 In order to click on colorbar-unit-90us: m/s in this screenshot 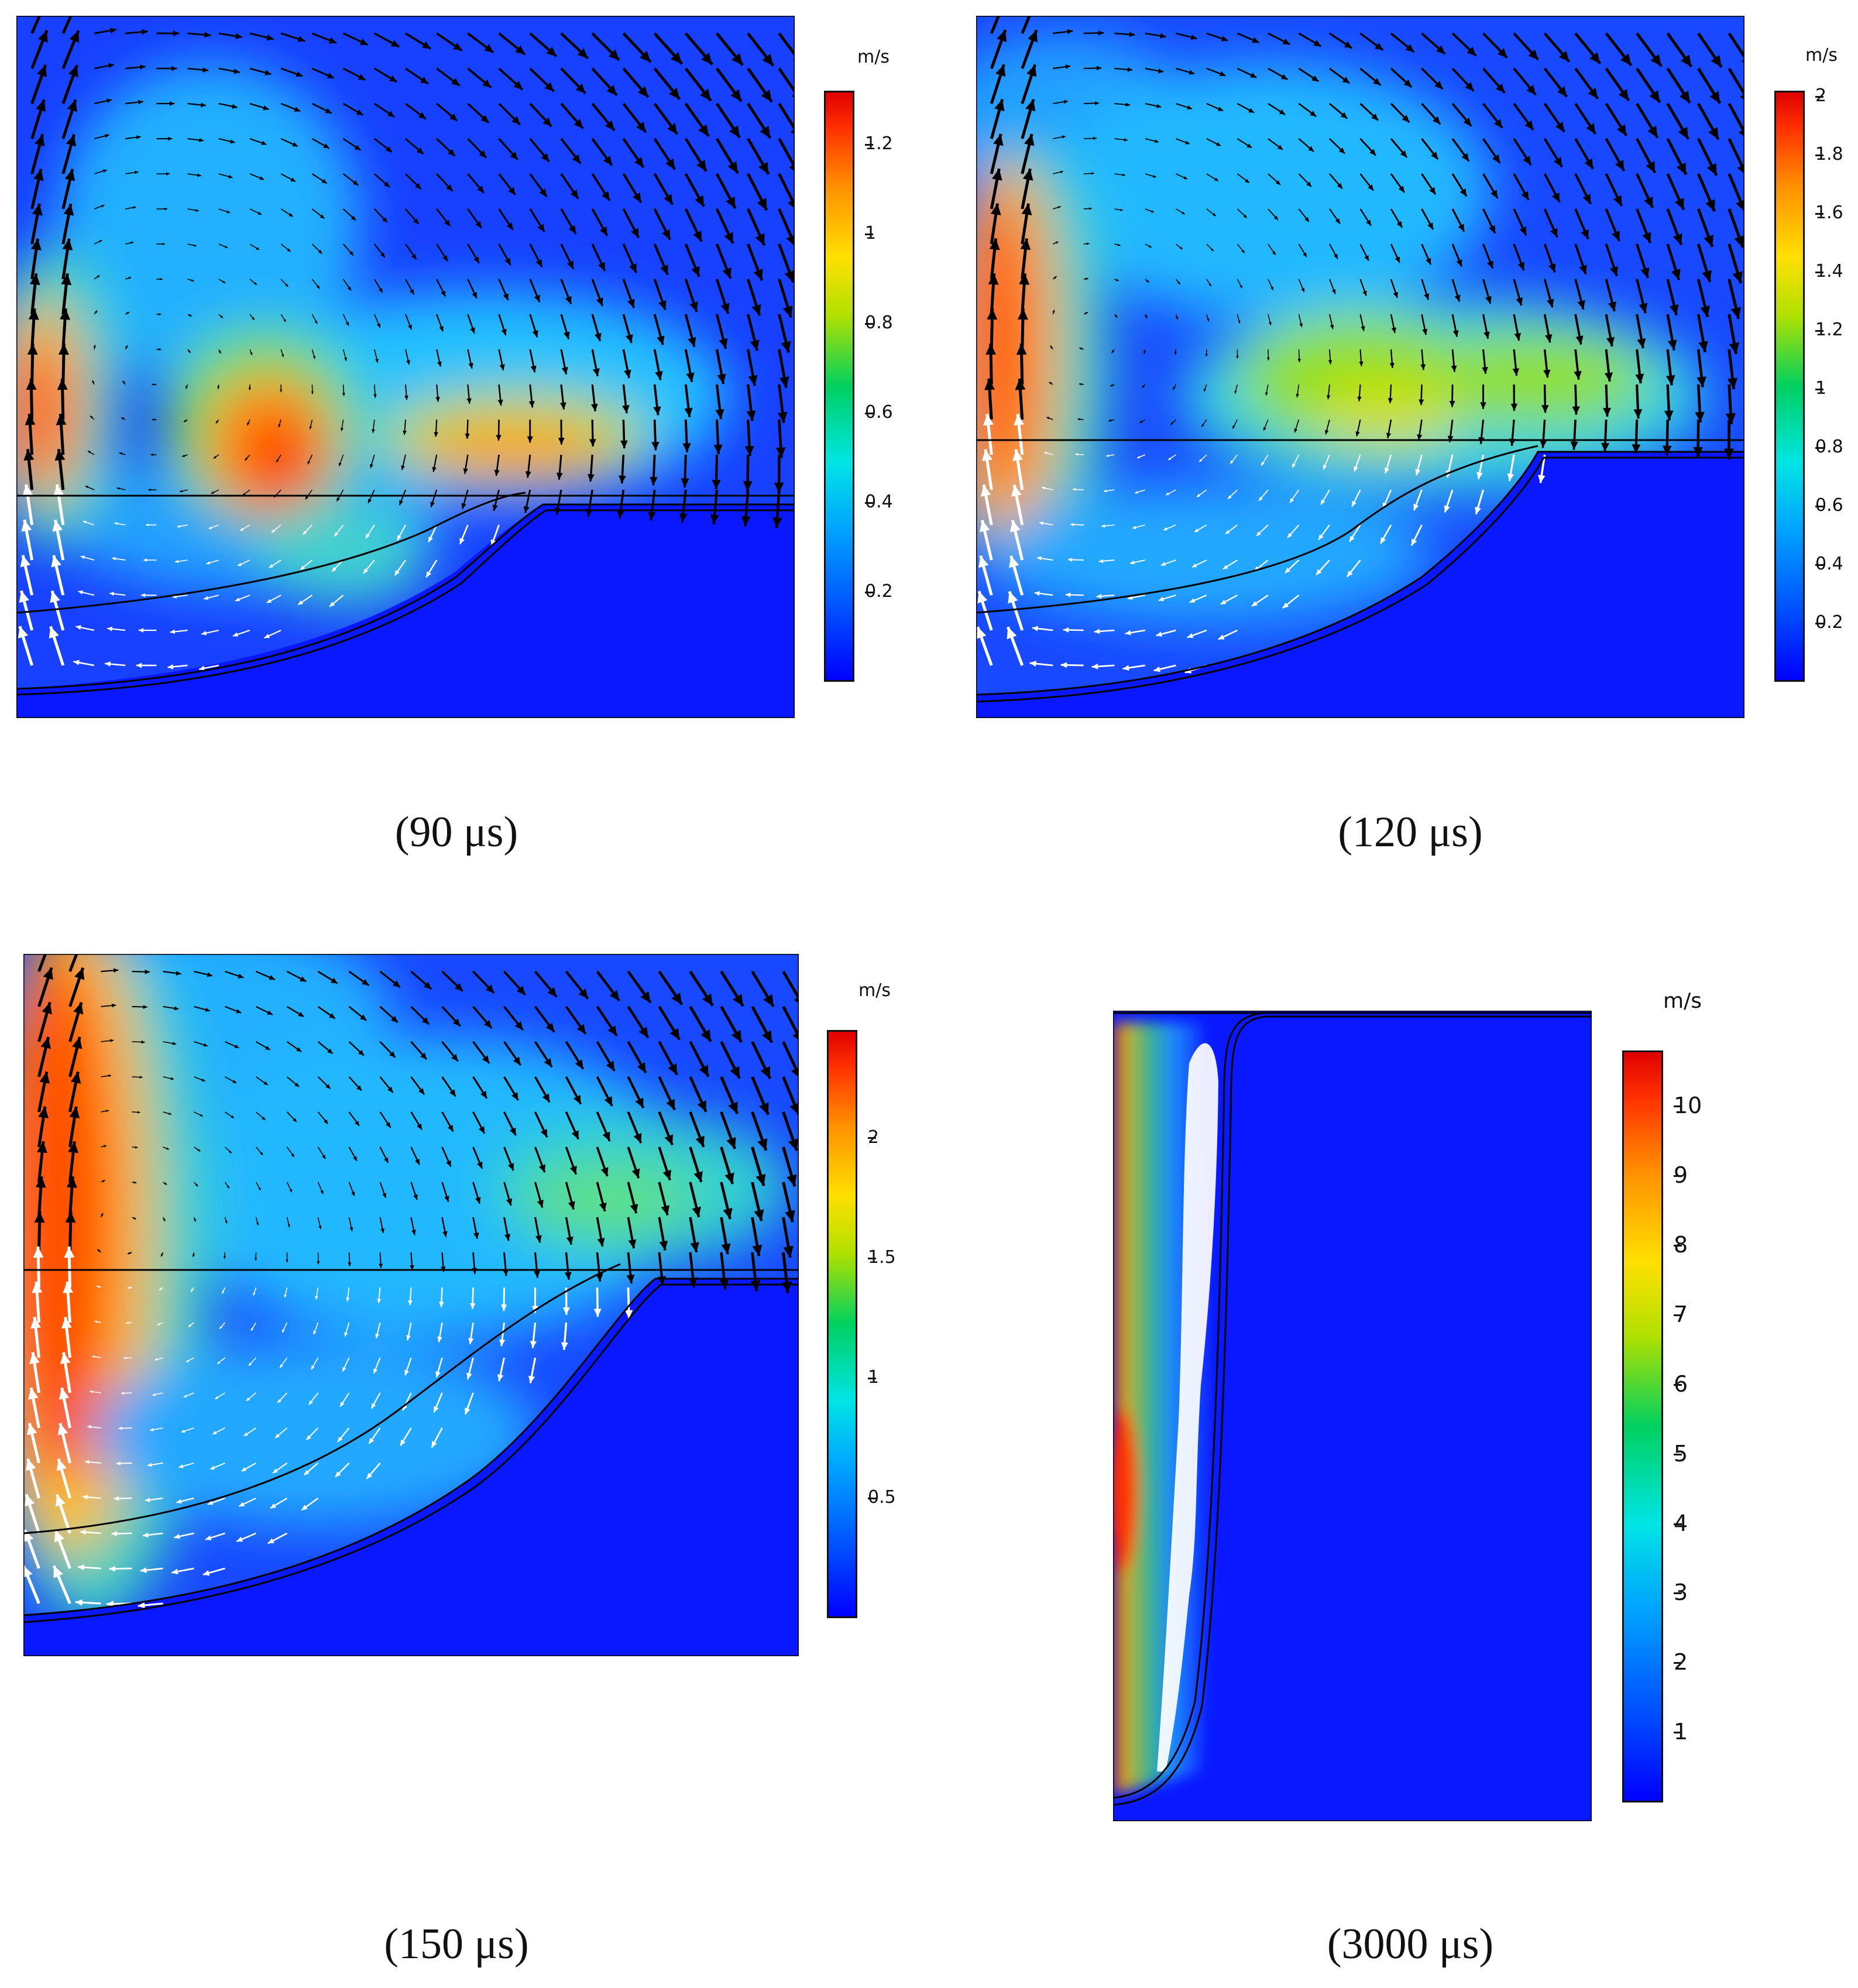, I will do `click(873, 57)`.